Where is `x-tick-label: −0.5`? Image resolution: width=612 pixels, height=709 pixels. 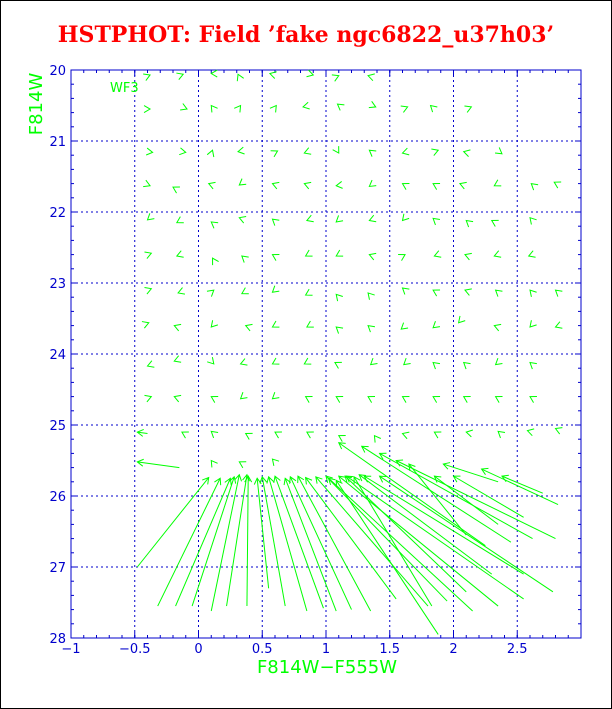 x-tick-label: −0.5 is located at coordinates (135, 649).